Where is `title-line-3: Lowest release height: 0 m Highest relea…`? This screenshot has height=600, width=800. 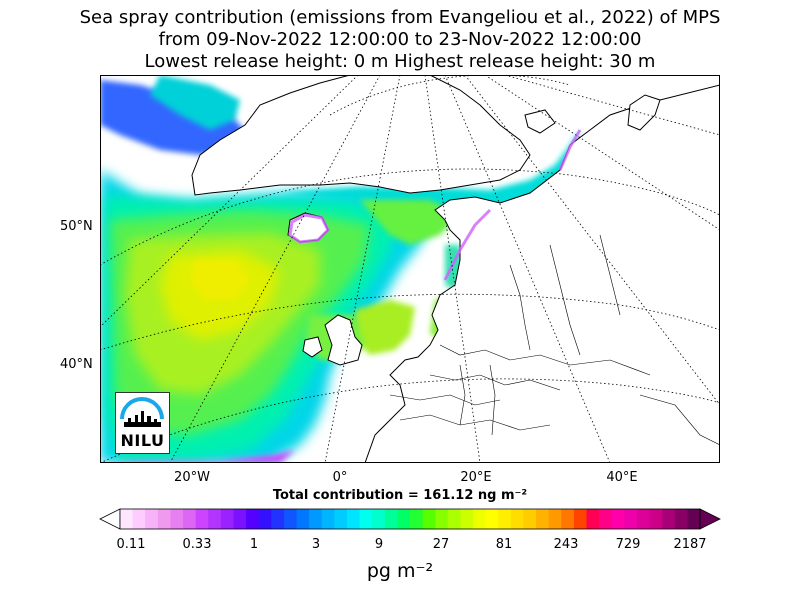 title-line-3: Lowest release height: 0 m Highest relea… is located at coordinates (400, 61).